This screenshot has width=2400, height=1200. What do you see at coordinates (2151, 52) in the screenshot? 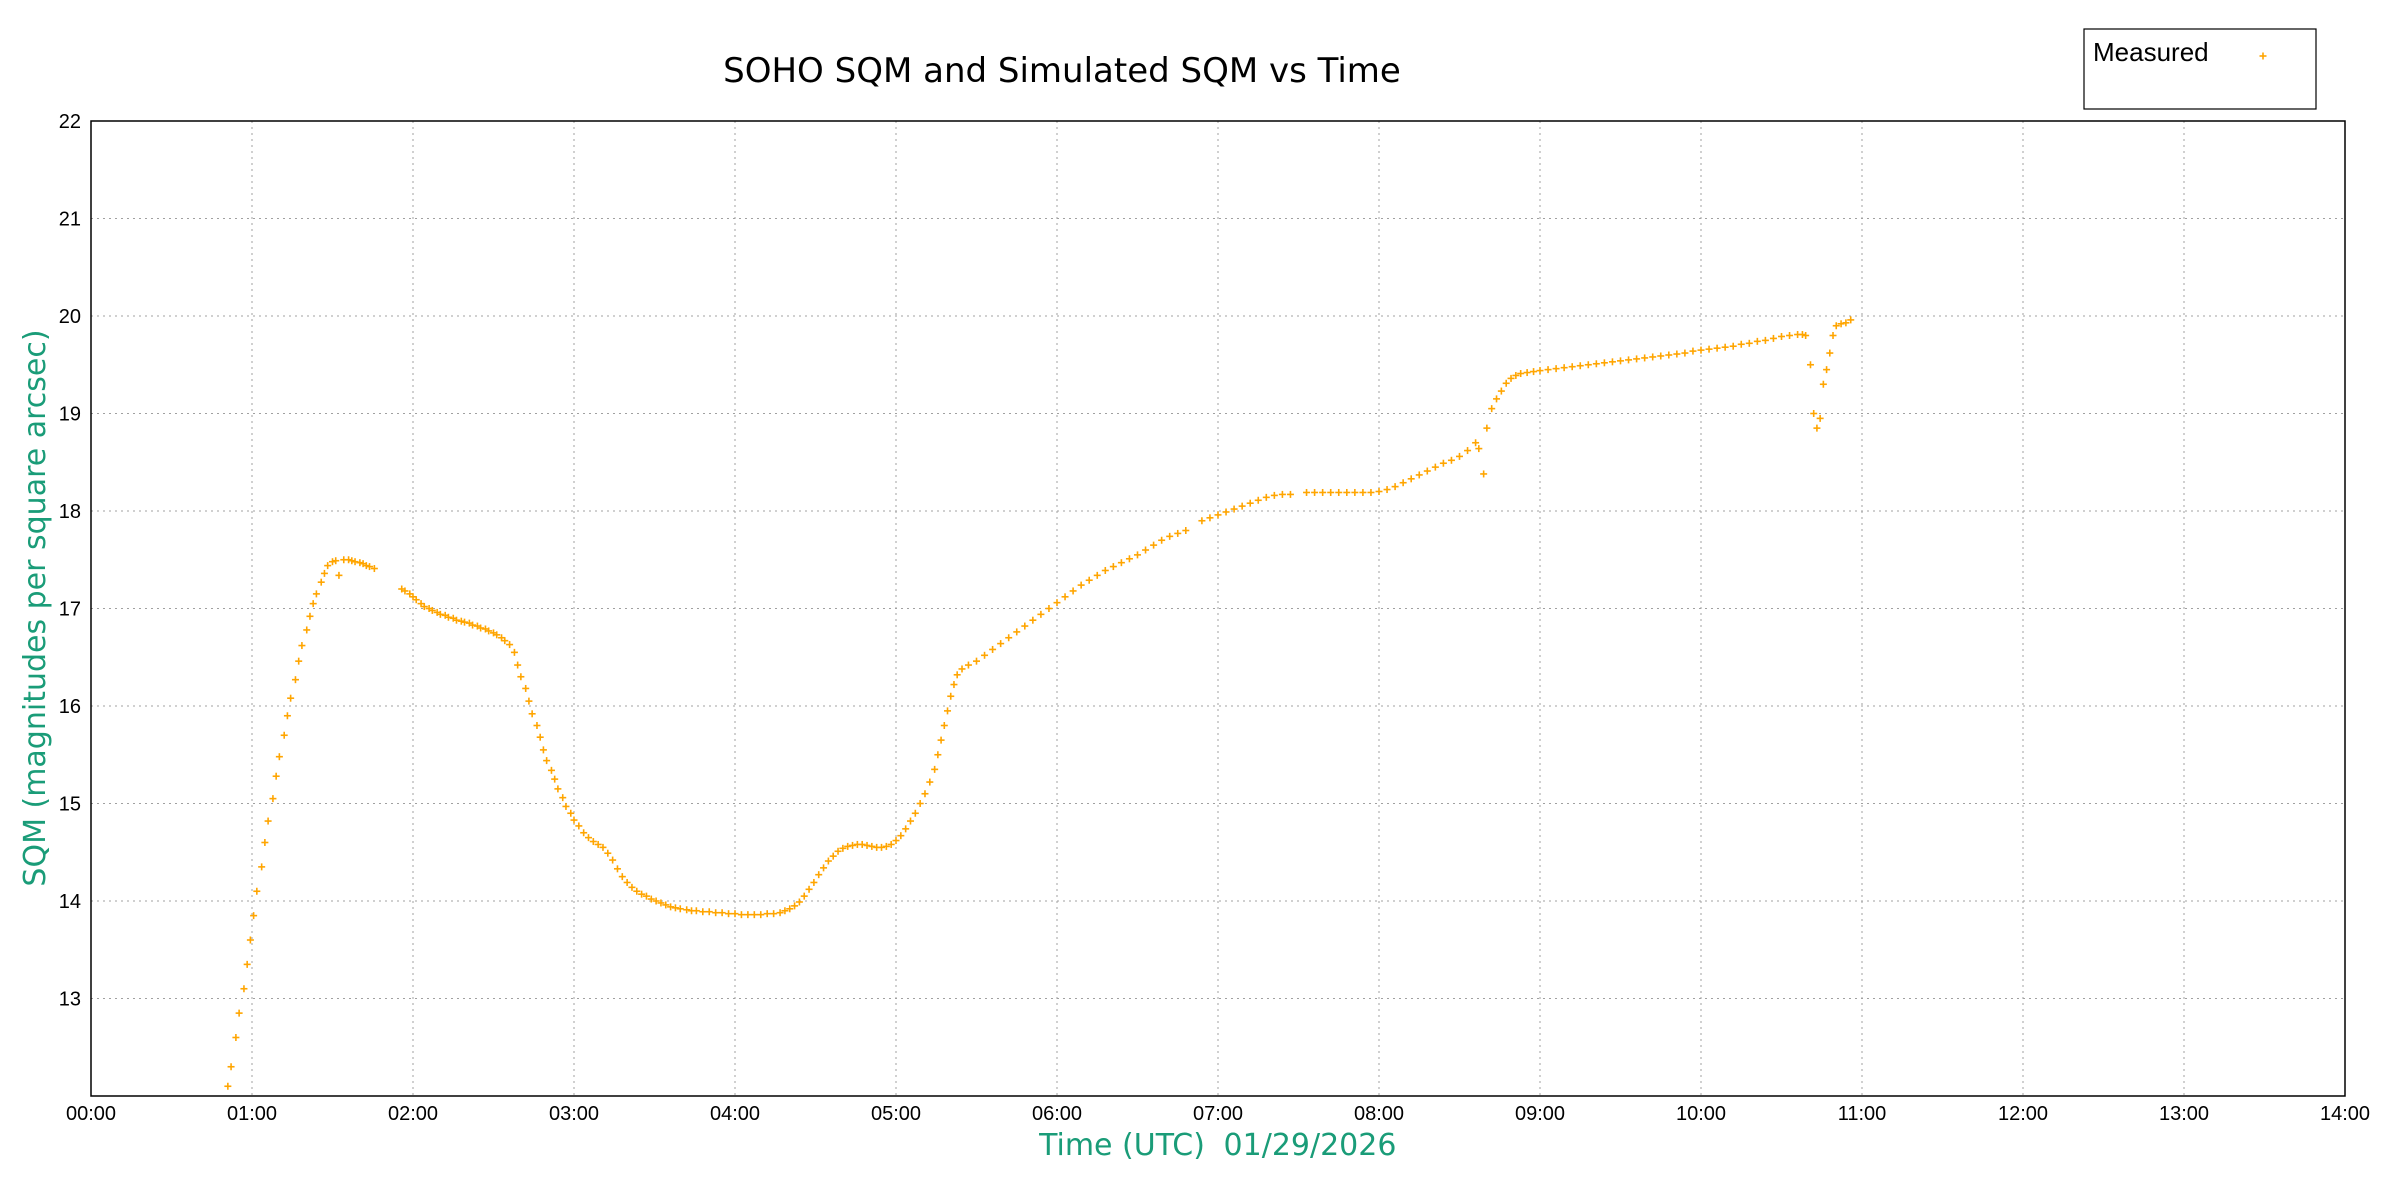
I see `legend-label-measured: Measured` at bounding box center [2151, 52].